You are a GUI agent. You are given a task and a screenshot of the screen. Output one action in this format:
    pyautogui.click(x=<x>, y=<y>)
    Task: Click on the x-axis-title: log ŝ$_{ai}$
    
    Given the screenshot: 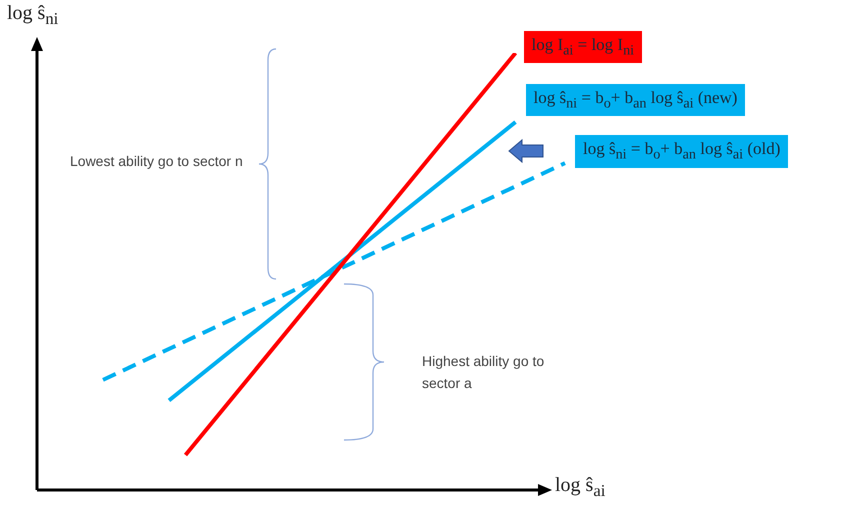 What is the action you would take?
    pyautogui.click(x=580, y=487)
    